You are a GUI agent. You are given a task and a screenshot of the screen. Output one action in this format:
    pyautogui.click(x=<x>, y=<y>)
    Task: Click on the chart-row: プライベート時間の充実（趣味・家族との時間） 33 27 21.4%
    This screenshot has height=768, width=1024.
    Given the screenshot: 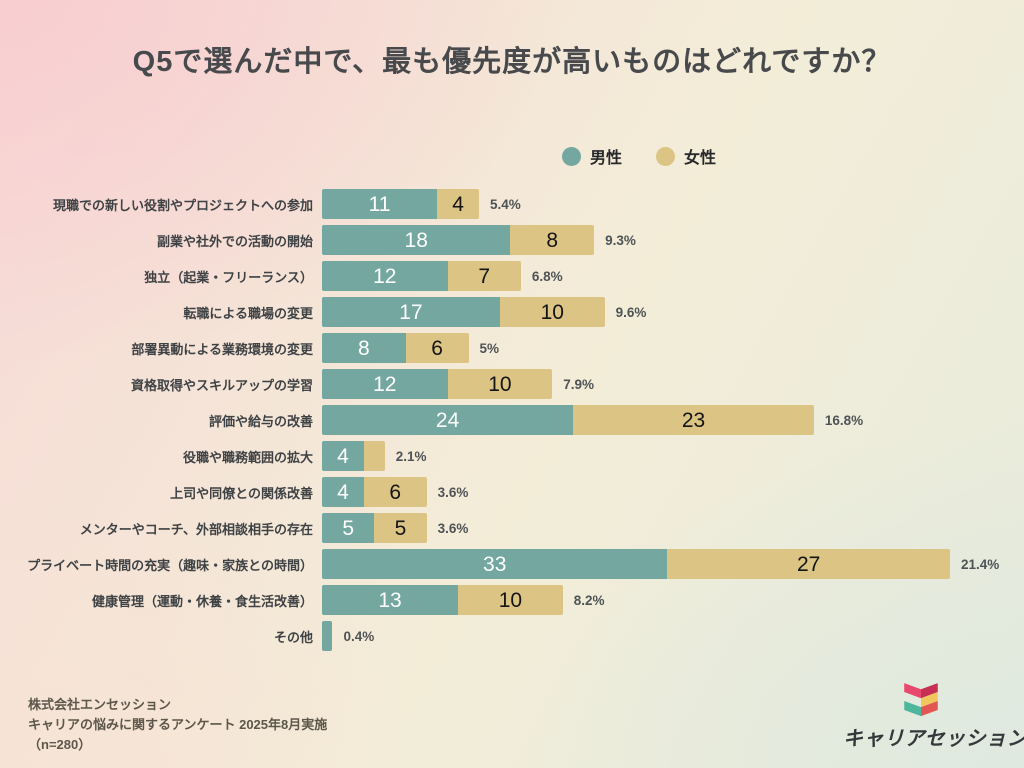 What is the action you would take?
    pyautogui.click(x=512, y=564)
    